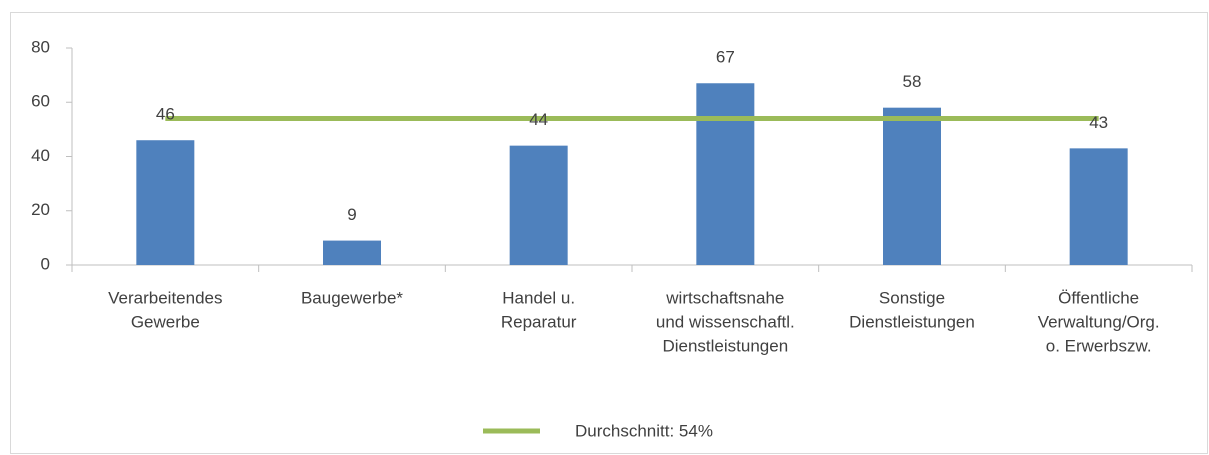 The width and height of the screenshot is (1209, 455). What do you see at coordinates (165, 114) in the screenshot?
I see `data-label: 46` at bounding box center [165, 114].